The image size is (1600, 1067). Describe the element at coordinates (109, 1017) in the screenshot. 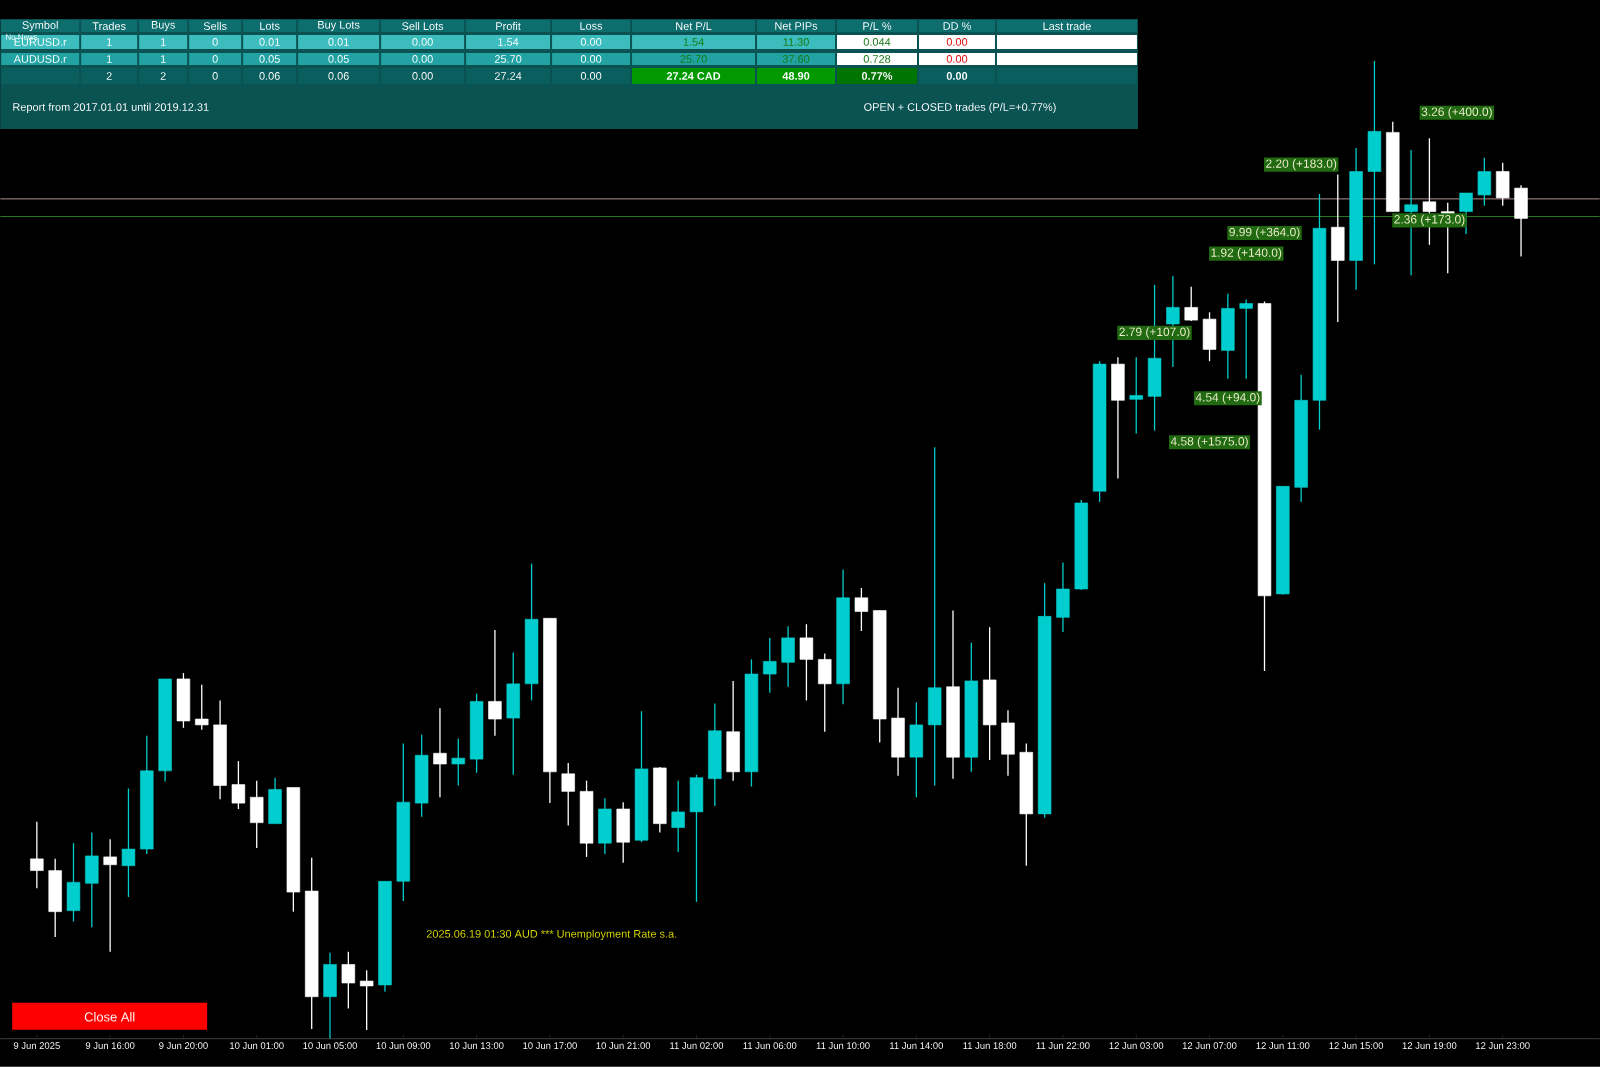

I see `annotation: Close All` at that location.